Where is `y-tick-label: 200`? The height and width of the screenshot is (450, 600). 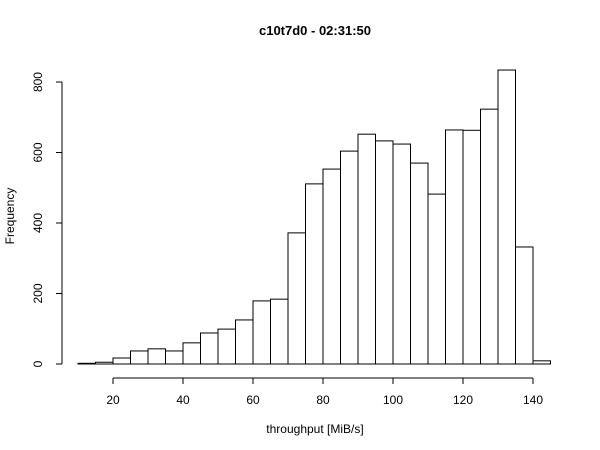 y-tick-label: 200 is located at coordinates (38, 293).